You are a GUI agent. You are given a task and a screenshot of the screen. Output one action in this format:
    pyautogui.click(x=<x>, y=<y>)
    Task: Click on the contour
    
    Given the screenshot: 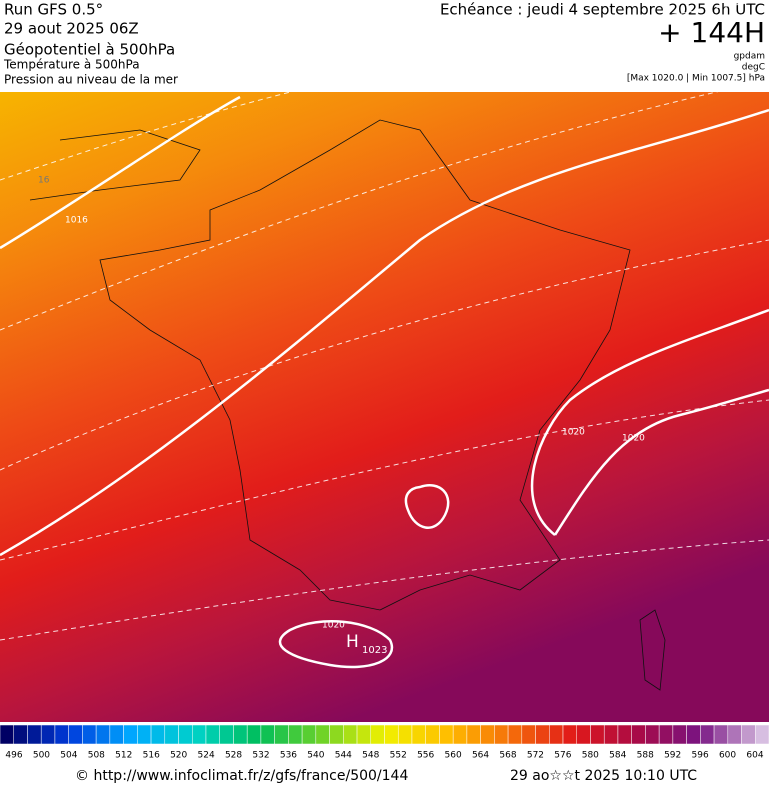 What is the action you would take?
    pyautogui.click(x=384, y=590)
    